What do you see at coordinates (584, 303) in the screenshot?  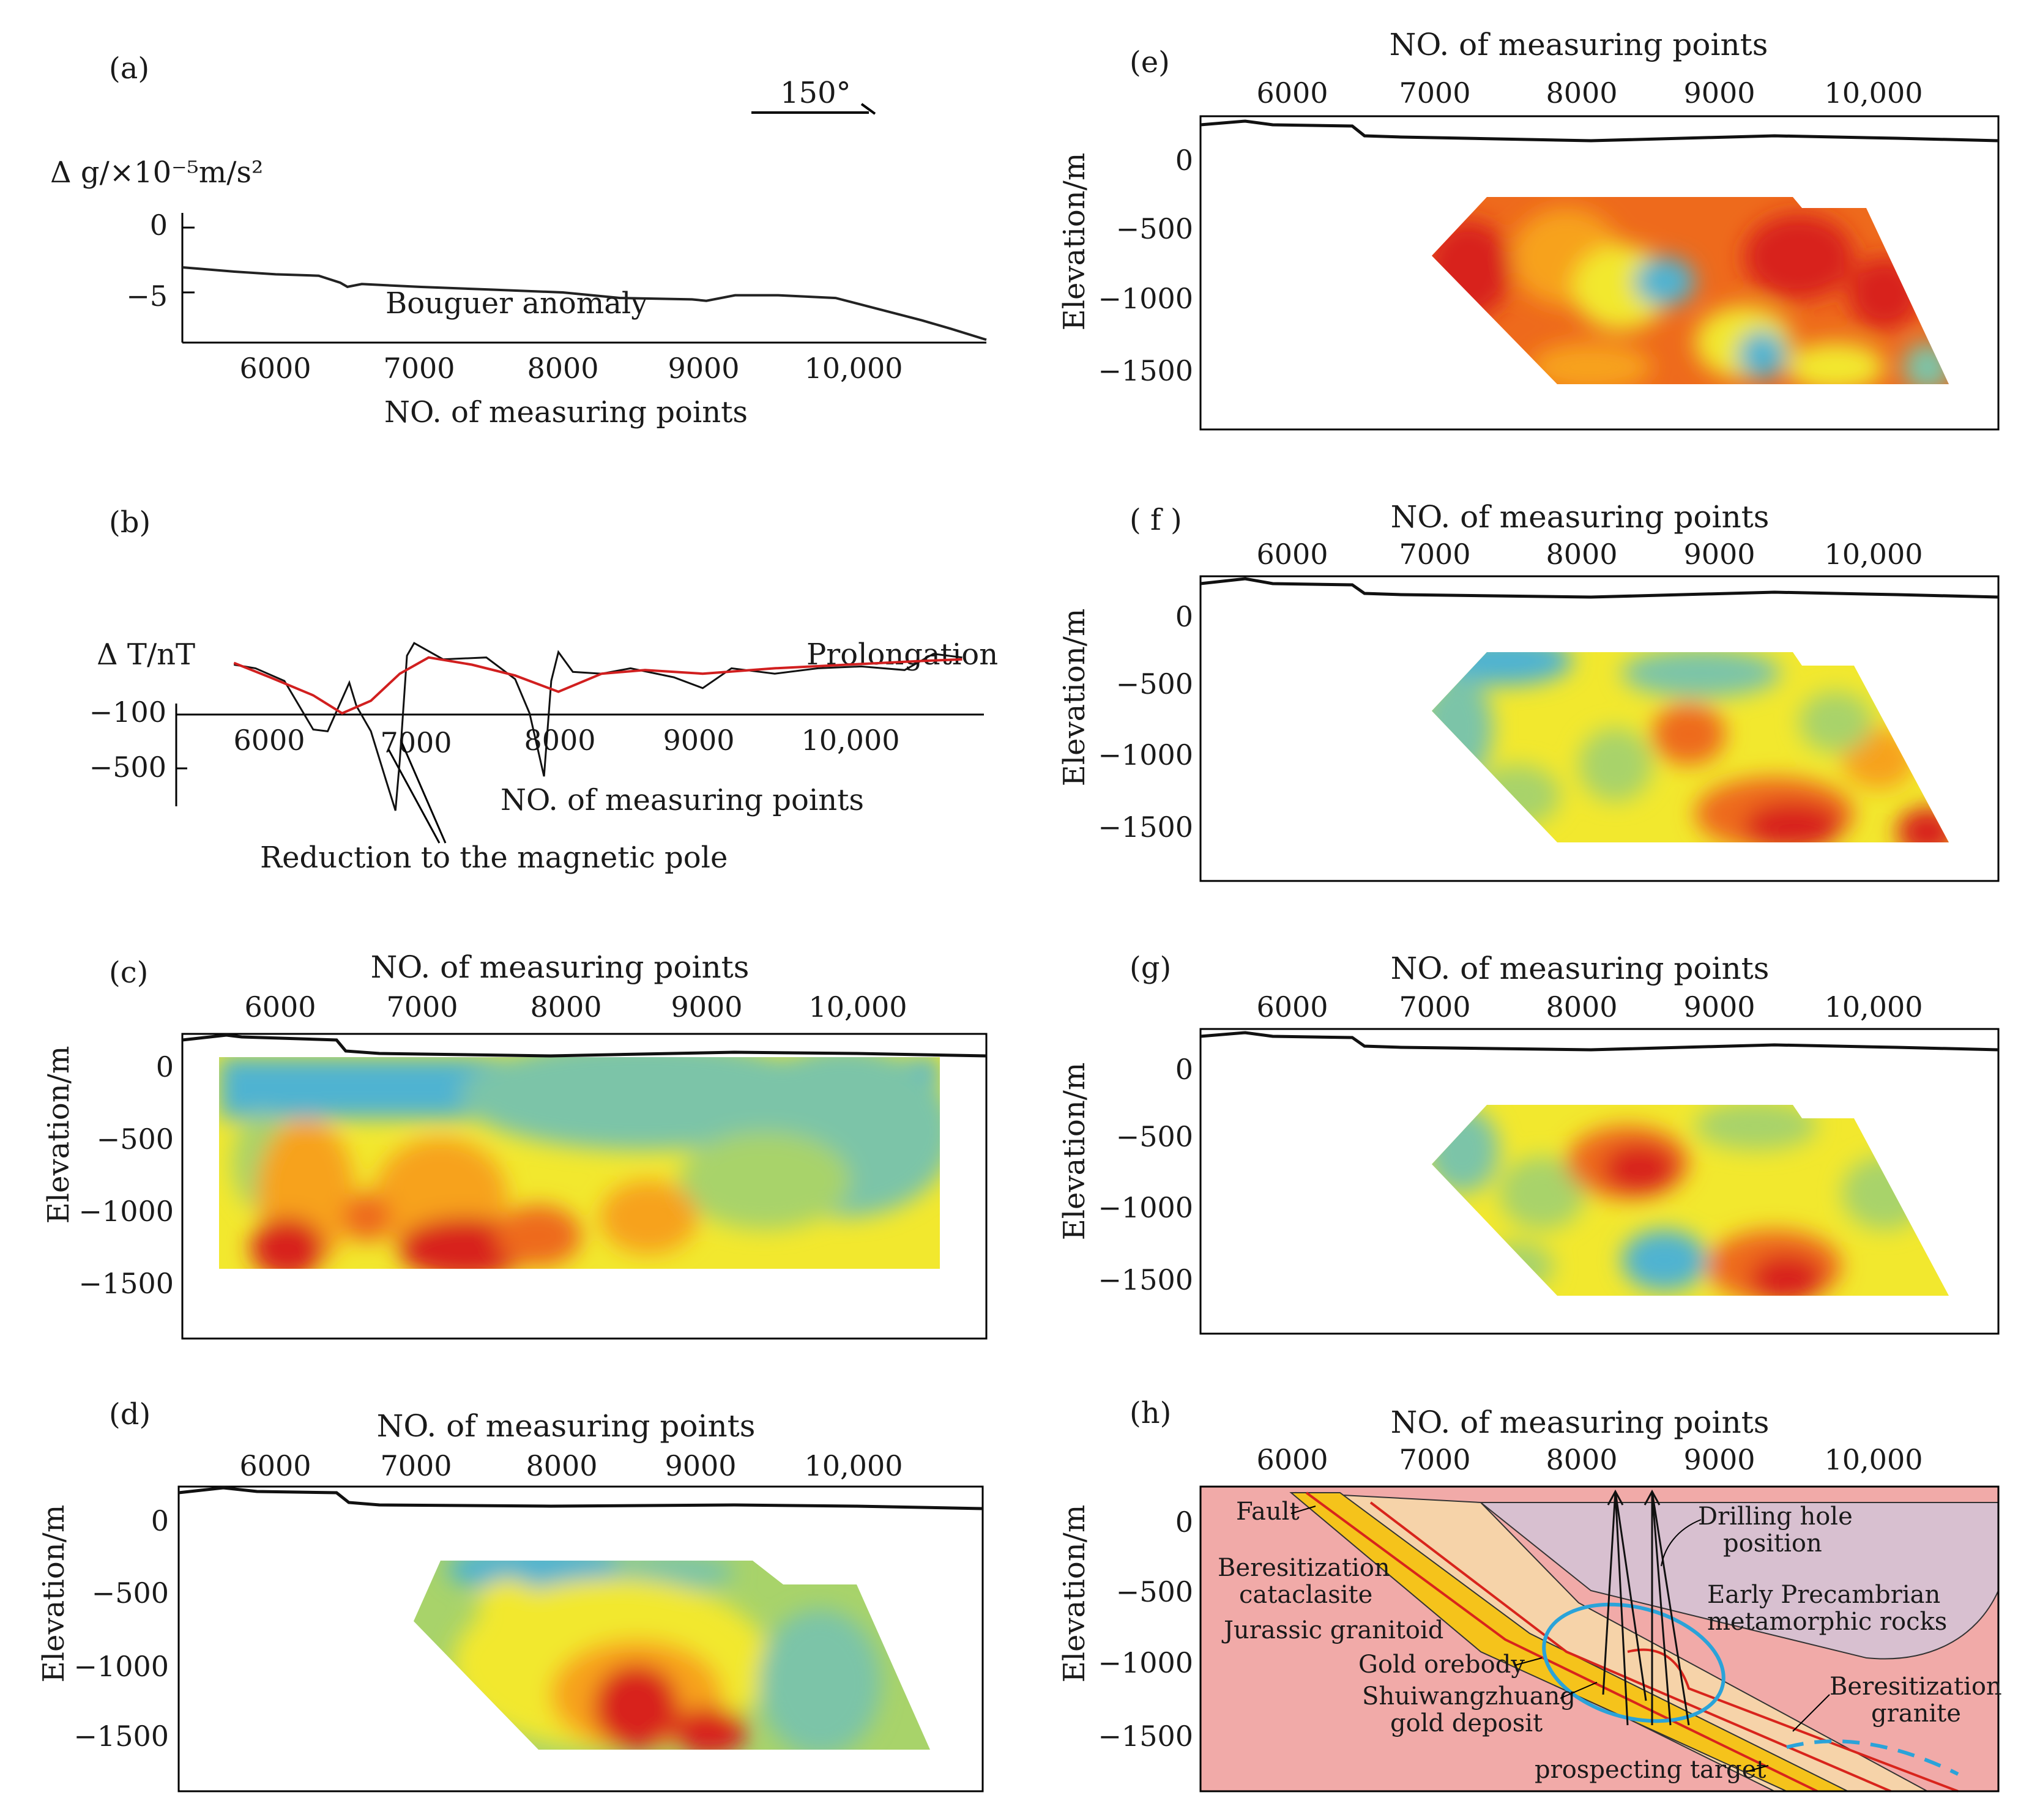 I see `bouguer-anomaly-line` at bounding box center [584, 303].